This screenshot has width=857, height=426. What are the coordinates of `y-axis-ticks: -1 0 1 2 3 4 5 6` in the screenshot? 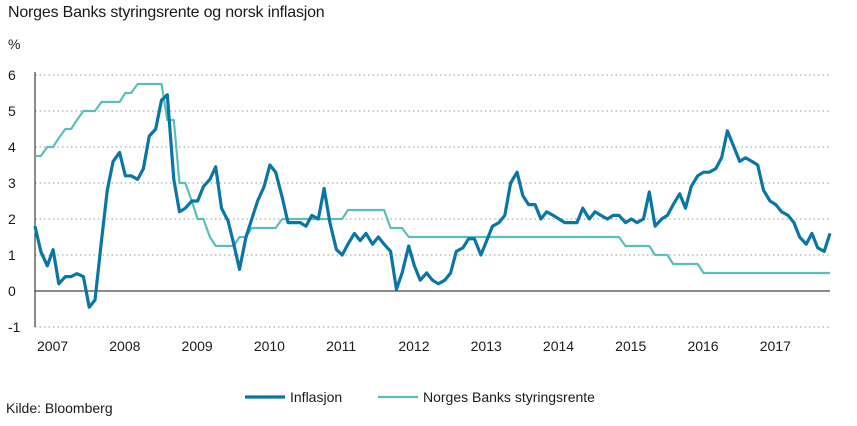 It's located at (14, 201).